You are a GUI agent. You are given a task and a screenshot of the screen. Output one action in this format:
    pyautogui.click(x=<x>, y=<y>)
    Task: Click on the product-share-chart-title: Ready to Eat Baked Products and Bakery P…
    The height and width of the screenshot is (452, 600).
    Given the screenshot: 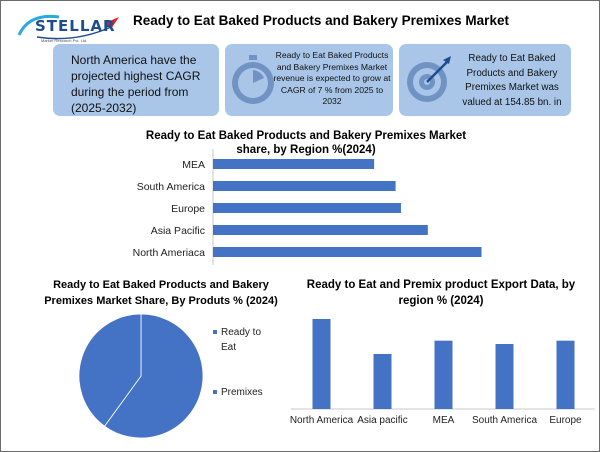 What is the action you would take?
    pyautogui.click(x=161, y=293)
    